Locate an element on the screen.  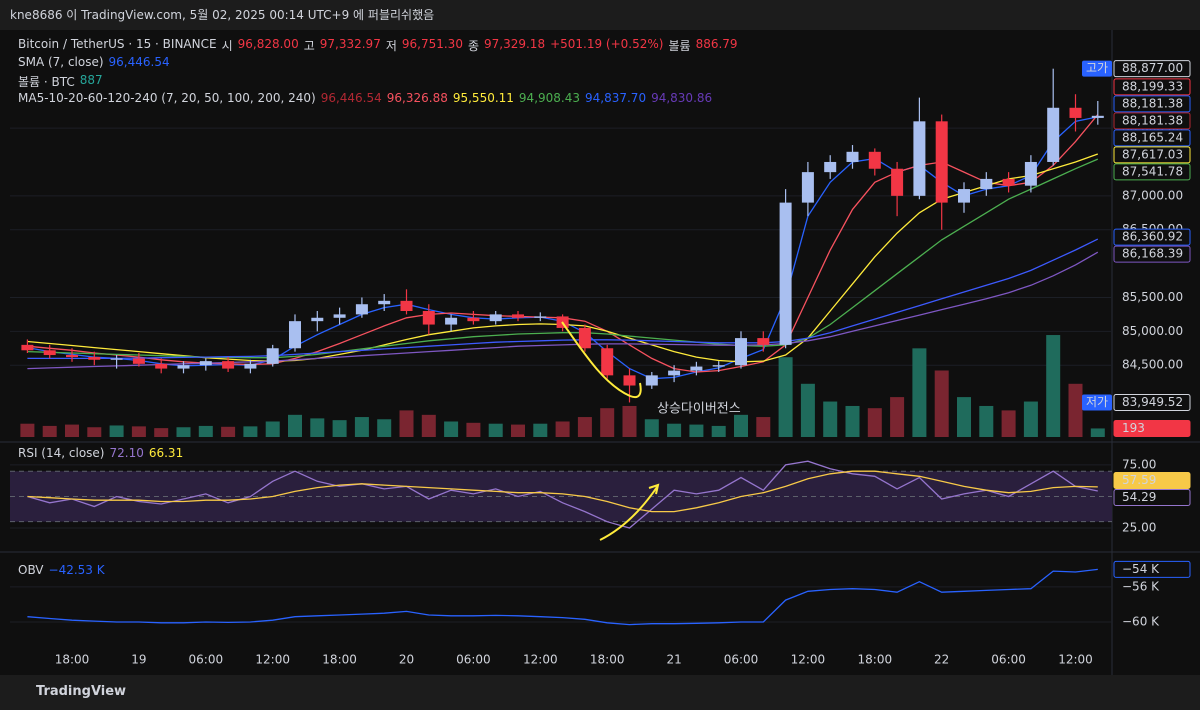
axis-label: 87,617.03 is located at coordinates (1152, 154).